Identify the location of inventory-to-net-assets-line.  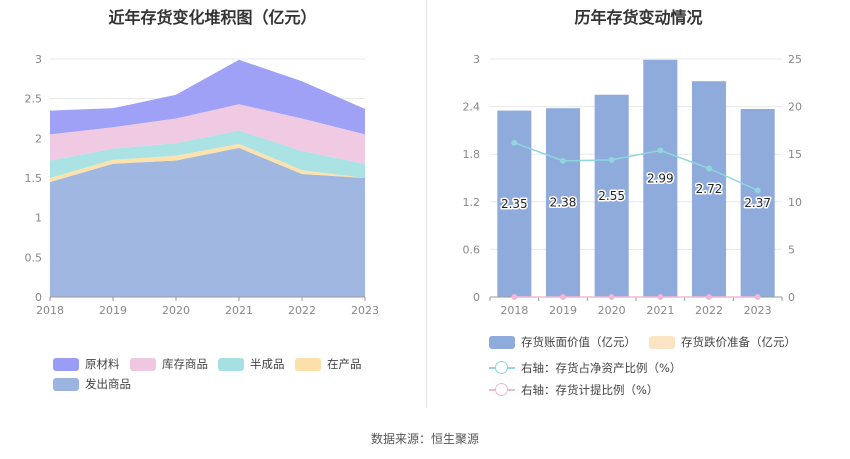
(636, 167).